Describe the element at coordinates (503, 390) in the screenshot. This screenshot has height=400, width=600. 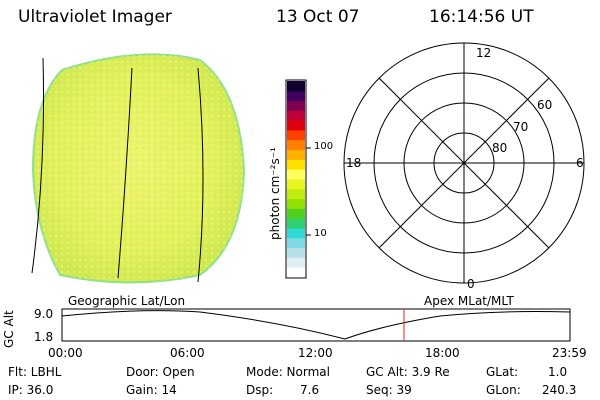
I see `glon-label: GLon:` at that location.